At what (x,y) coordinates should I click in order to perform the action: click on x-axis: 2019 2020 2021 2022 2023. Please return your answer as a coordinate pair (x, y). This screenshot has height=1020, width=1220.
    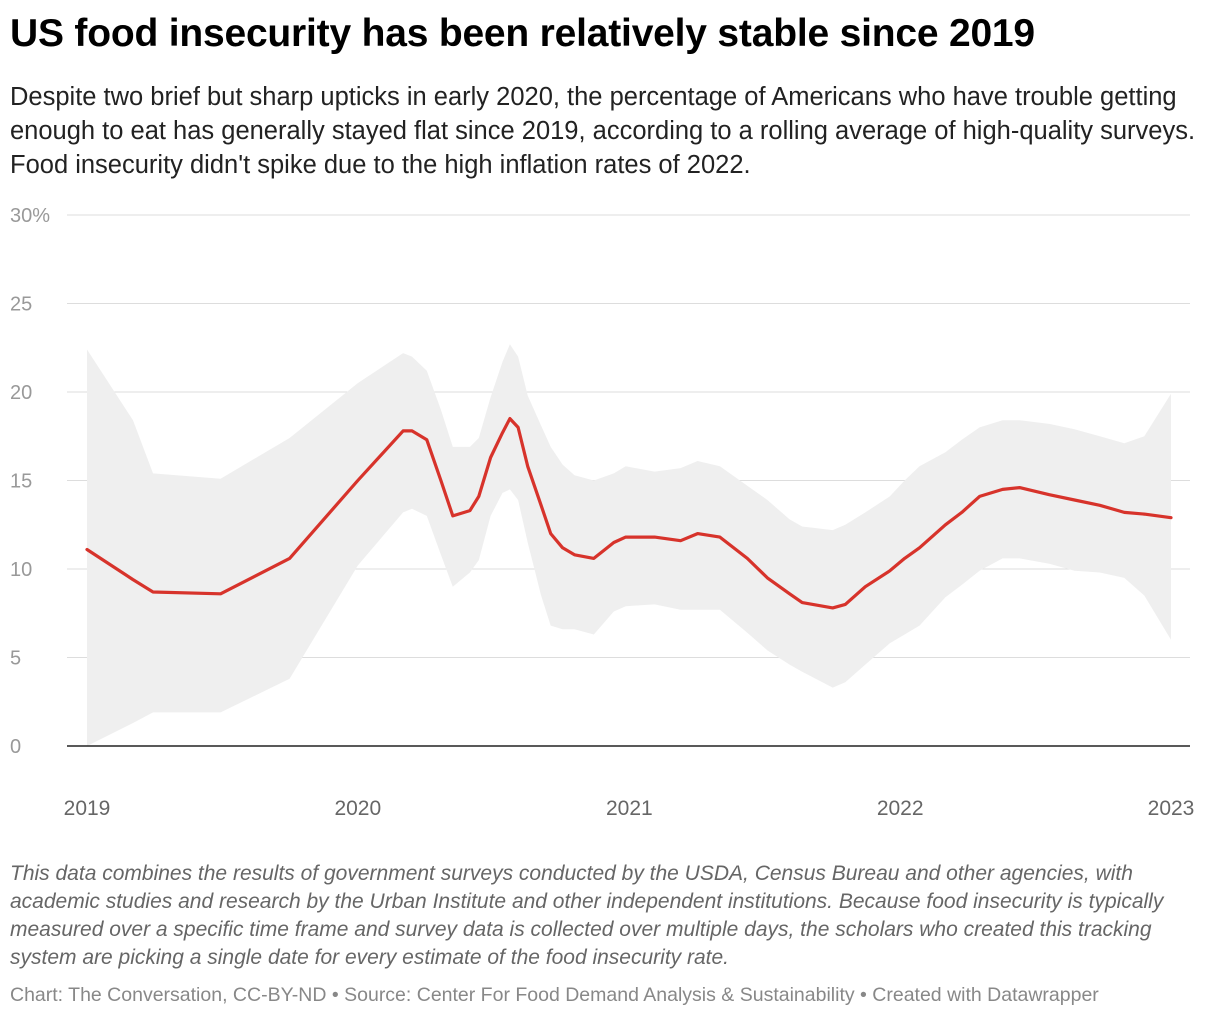
    Looking at the image, I should click on (629, 808).